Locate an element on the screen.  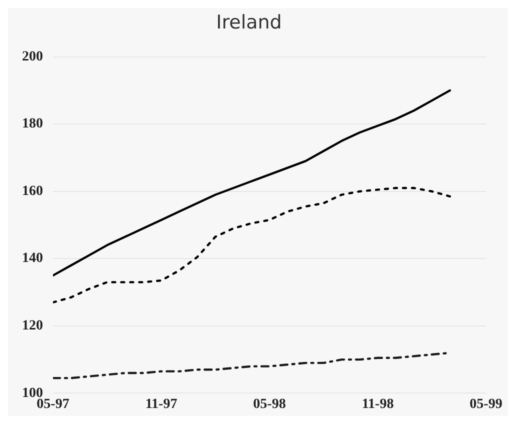
x-tick-label: 05-97 is located at coordinates (53, 404).